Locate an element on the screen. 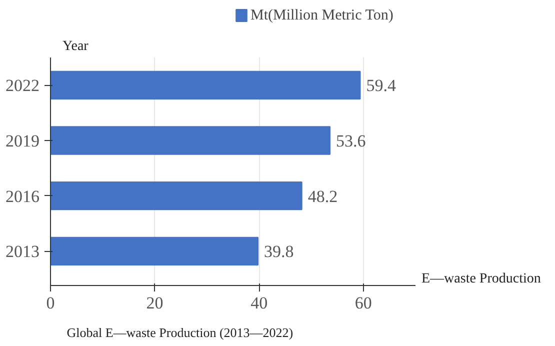 This screenshot has height=346, width=555. y-tick-label: 2022 is located at coordinates (23, 86).